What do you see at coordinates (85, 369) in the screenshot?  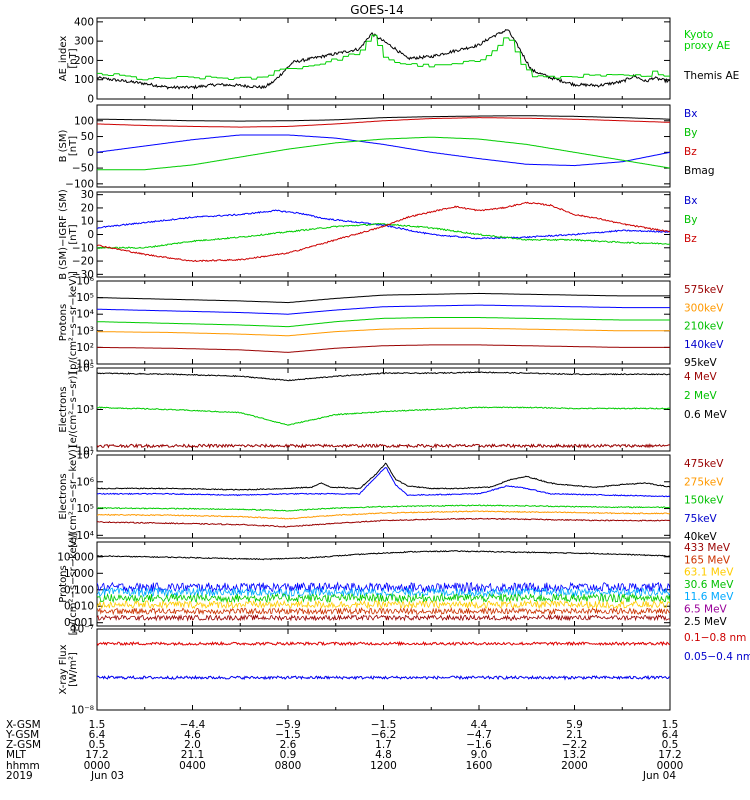 I see `electrons1-ytick-label: 10⁵` at bounding box center [85, 369].